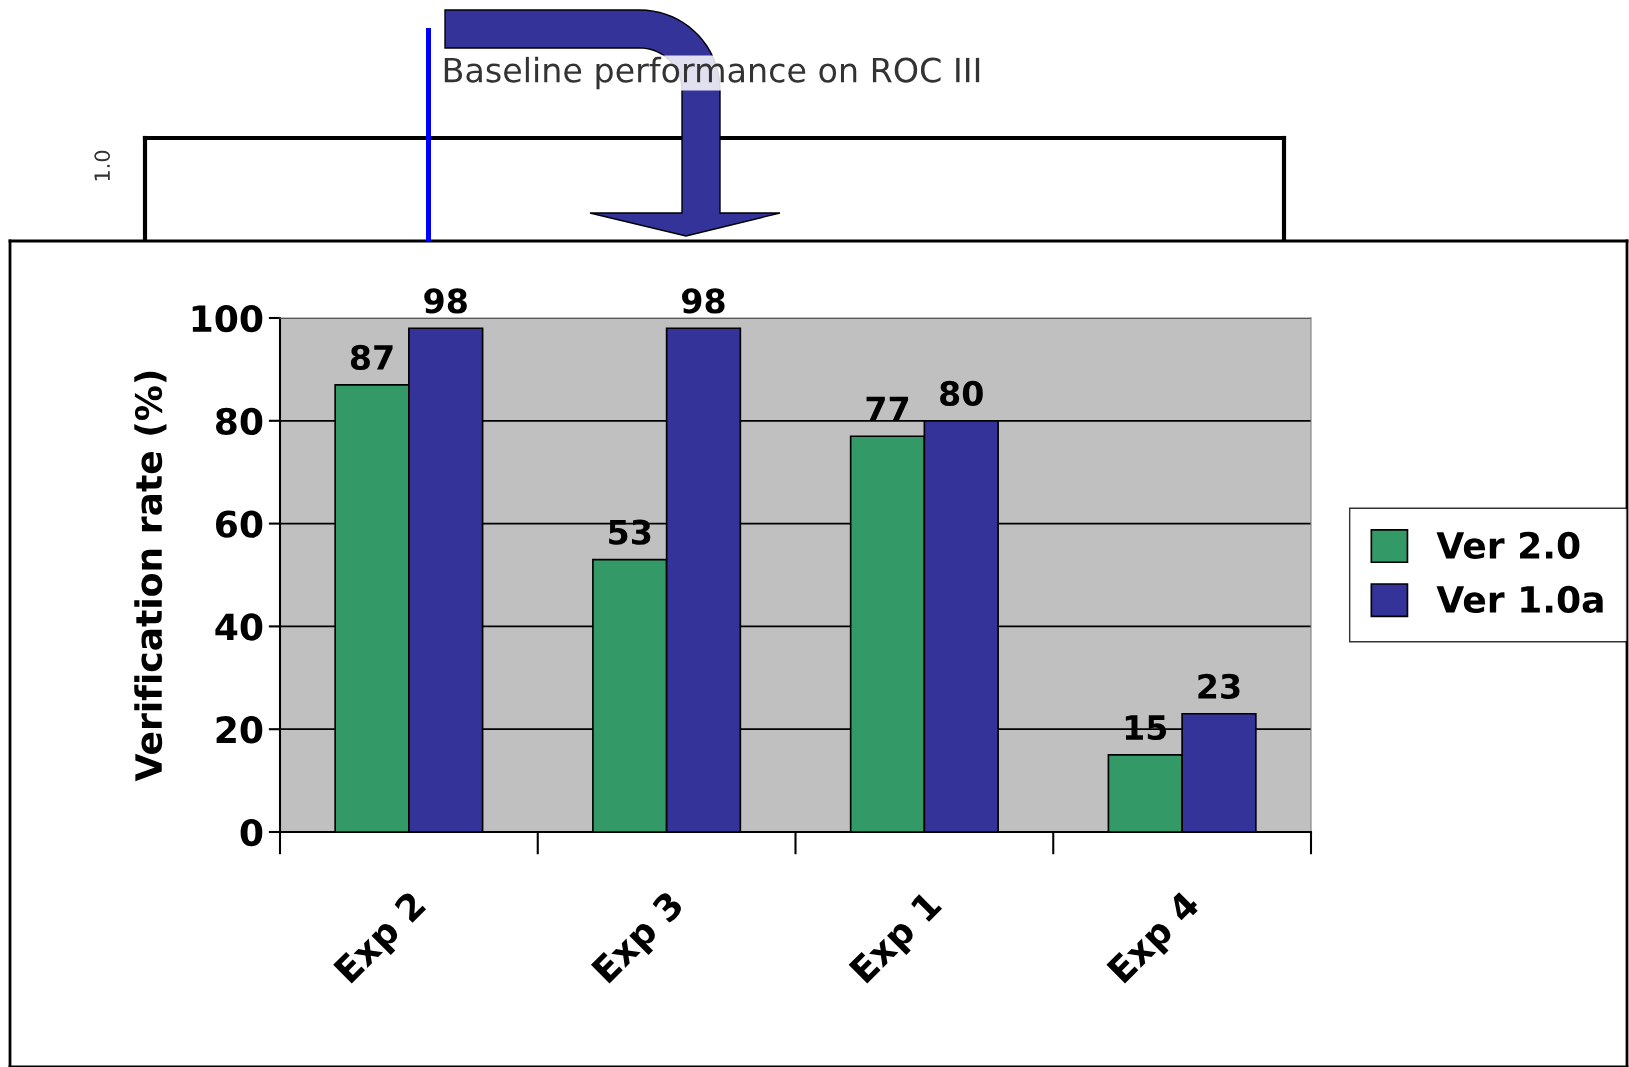 The height and width of the screenshot is (1067, 1629). I want to click on legend-label: Ver 1.0a, so click(1519, 599).